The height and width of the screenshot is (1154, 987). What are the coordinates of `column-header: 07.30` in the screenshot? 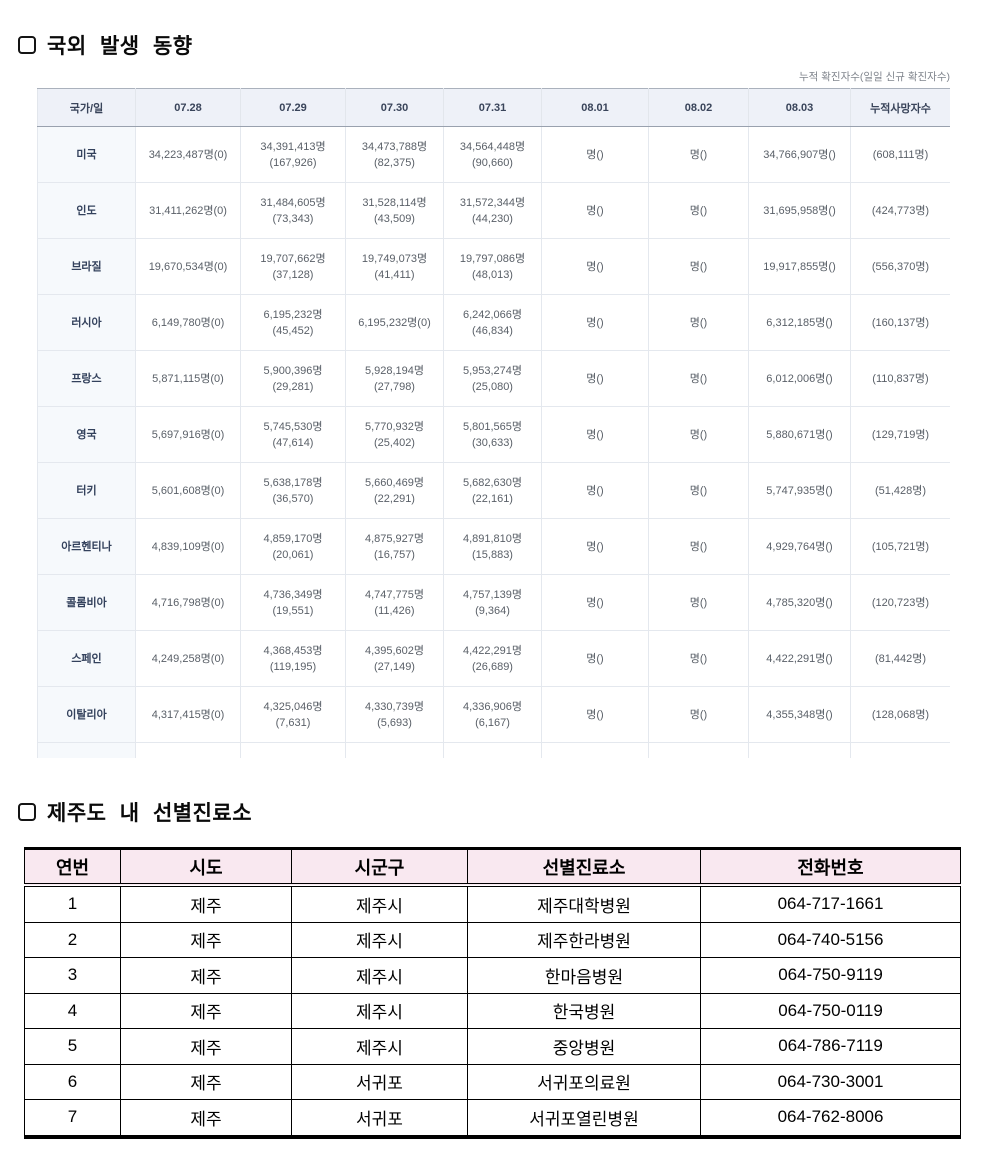 It's located at (394, 107).